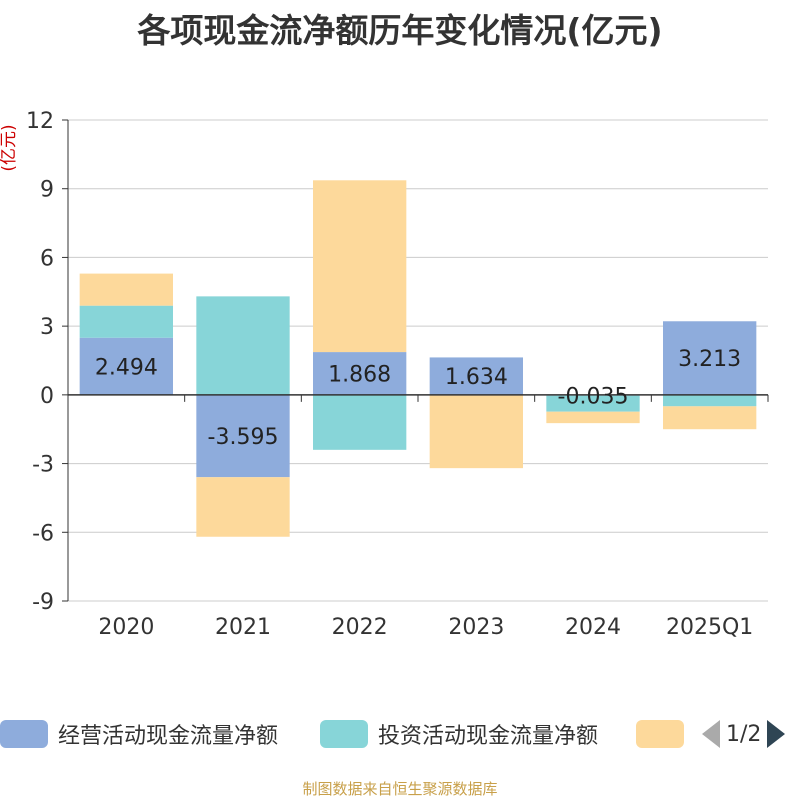 This screenshot has height=800, width=800. Describe the element at coordinates (776, 734) in the screenshot. I see `legend-next-icon` at that location.